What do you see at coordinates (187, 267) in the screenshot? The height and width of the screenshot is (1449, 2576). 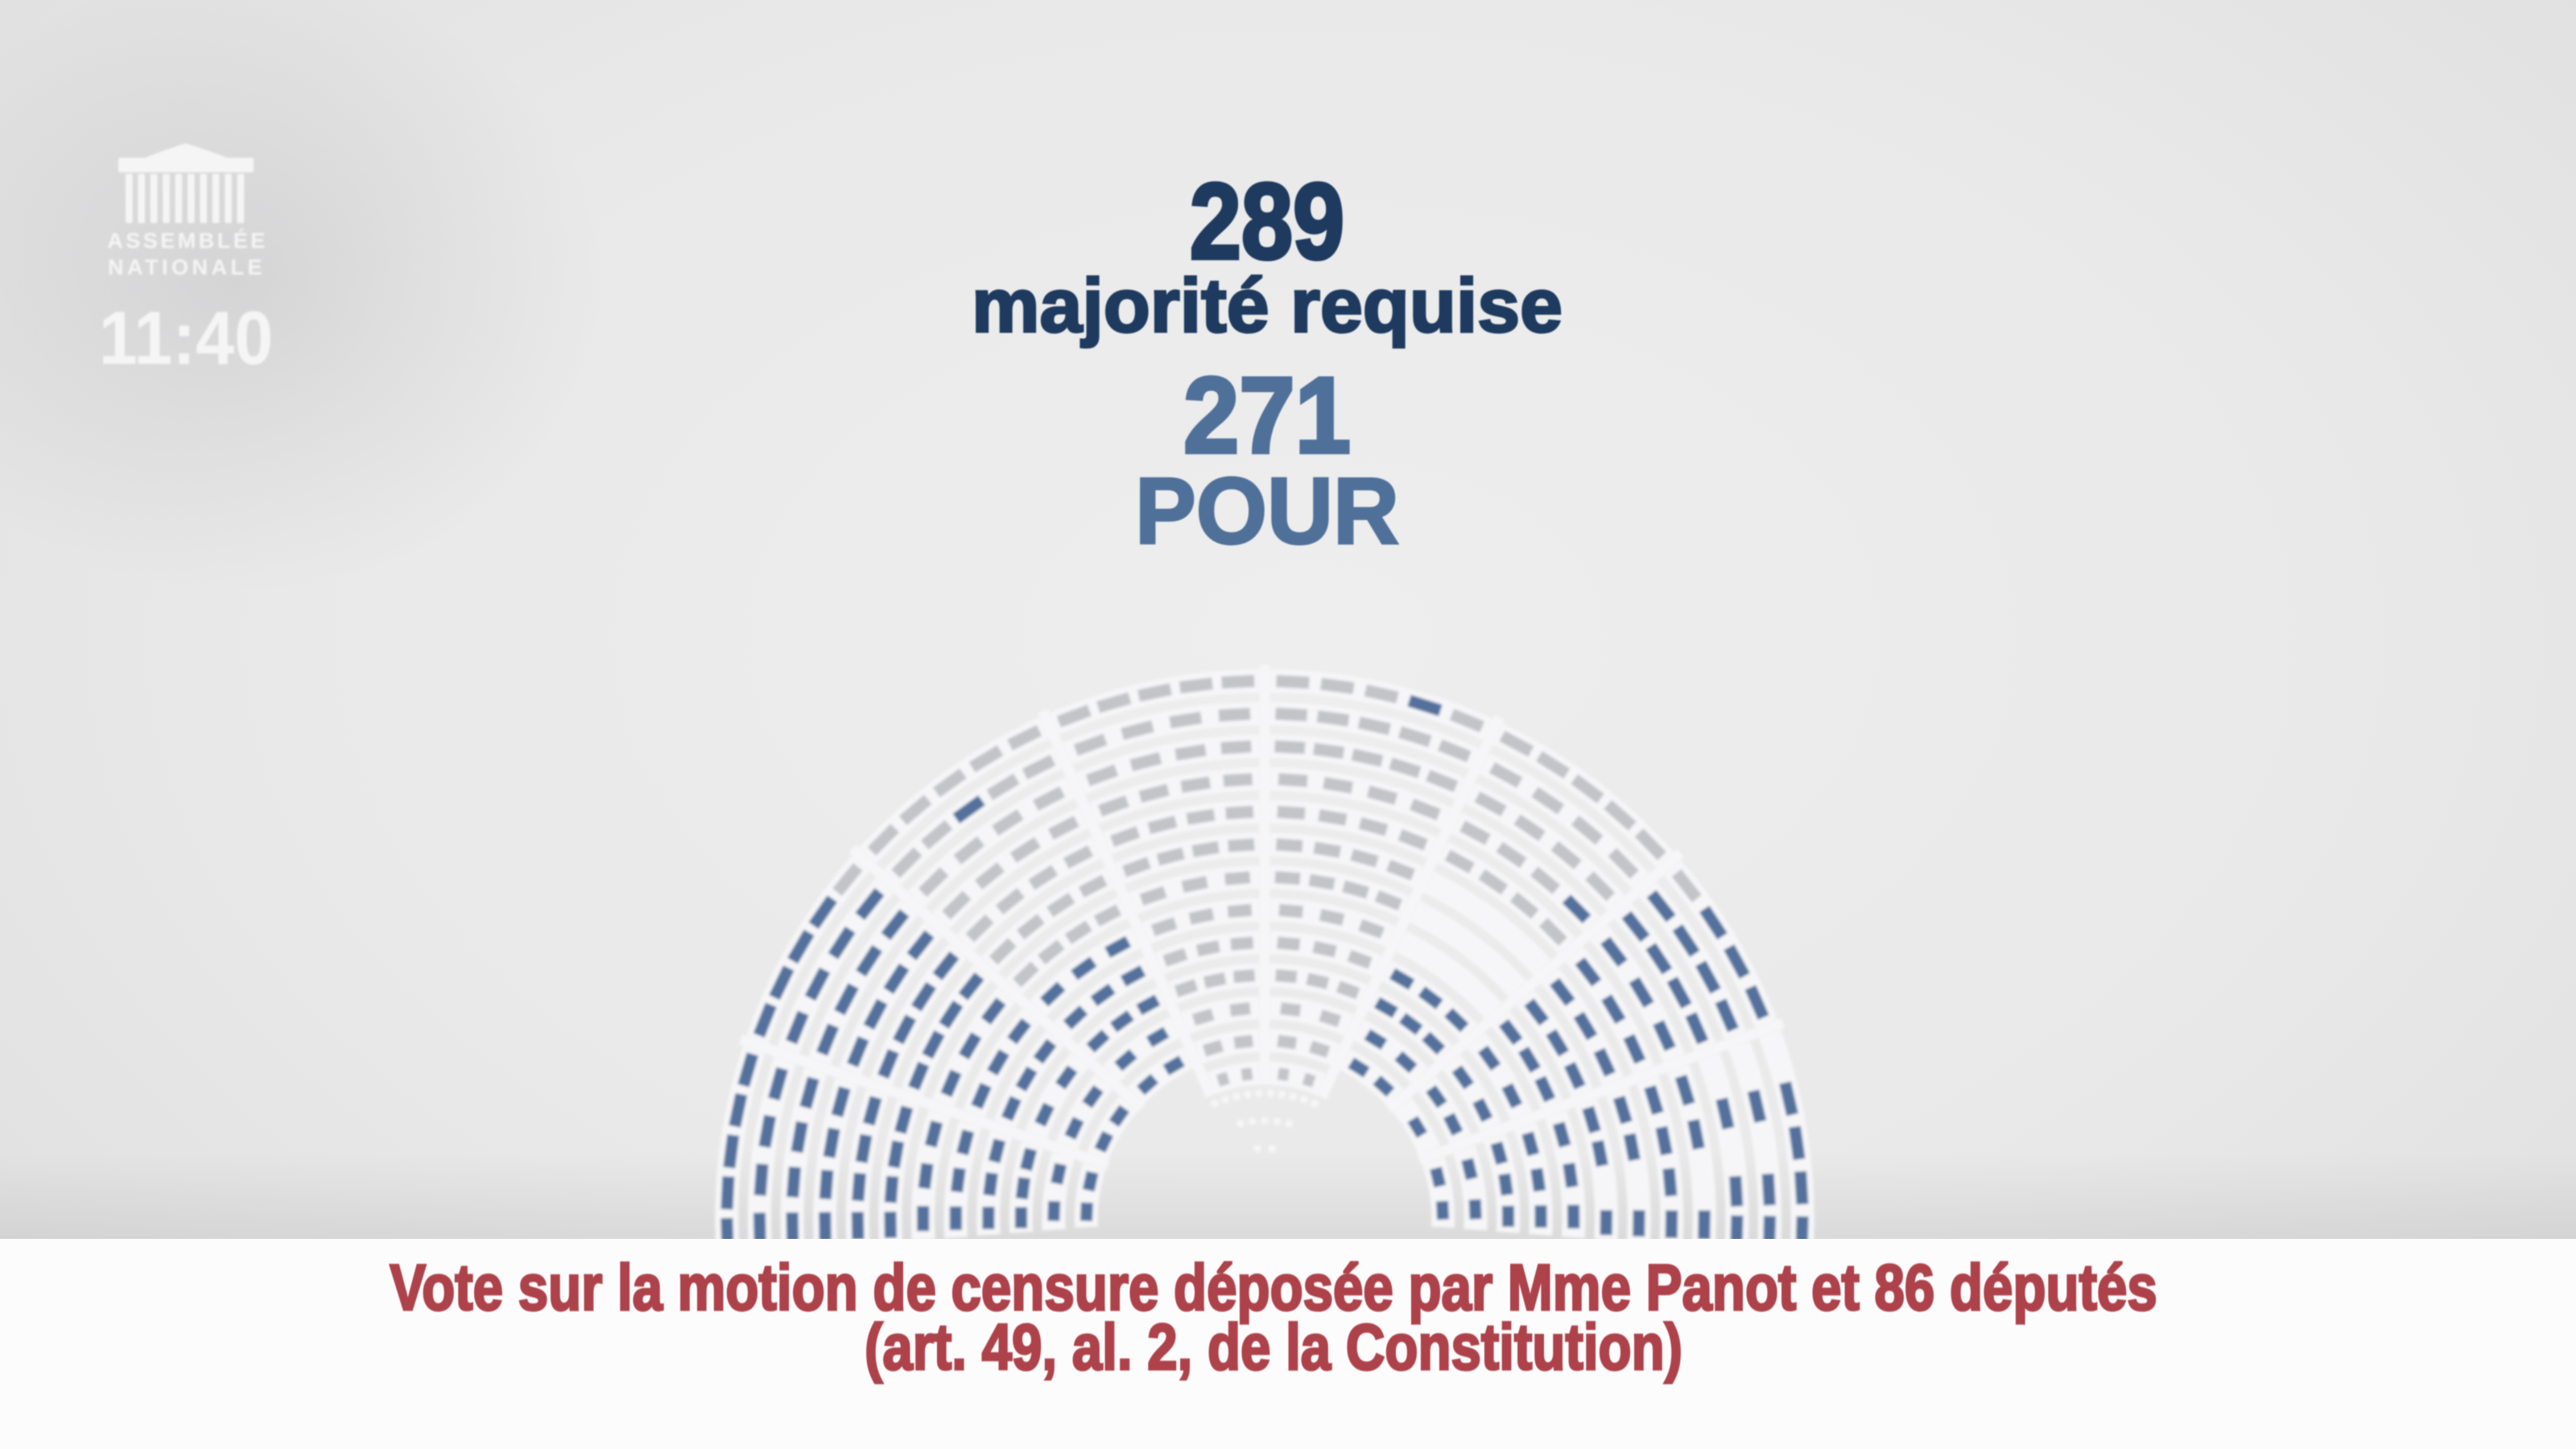 I see `svg-text: NATIONALE` at bounding box center [187, 267].